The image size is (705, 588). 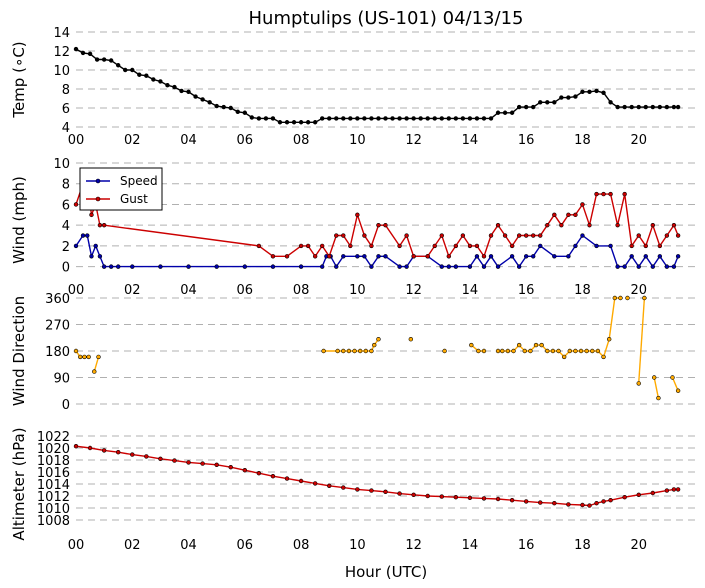 What do you see at coordinates (377, 251) in the screenshot?
I see `series-speed` at bounding box center [377, 251].